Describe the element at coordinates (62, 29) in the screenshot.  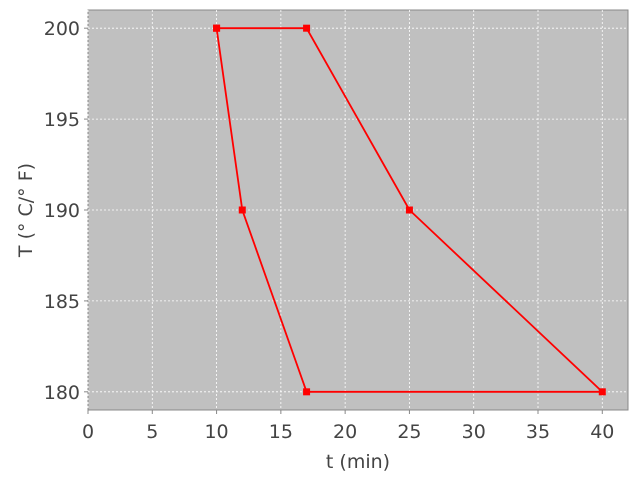
I see `y-tick-label: 200` at that location.